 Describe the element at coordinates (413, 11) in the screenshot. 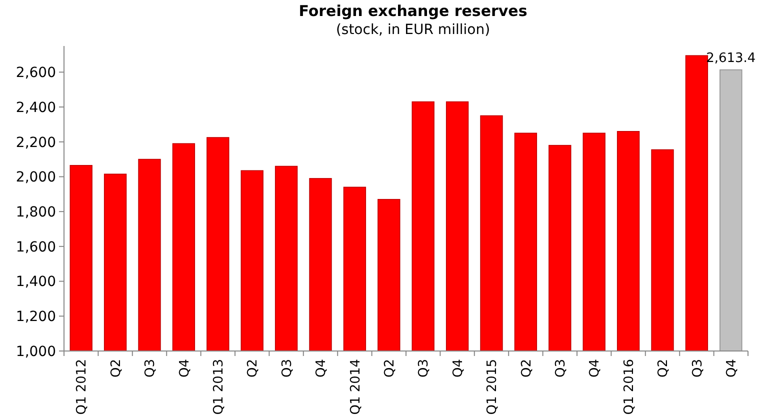

I see `chart-title: Foreign exchange reserves` at that location.